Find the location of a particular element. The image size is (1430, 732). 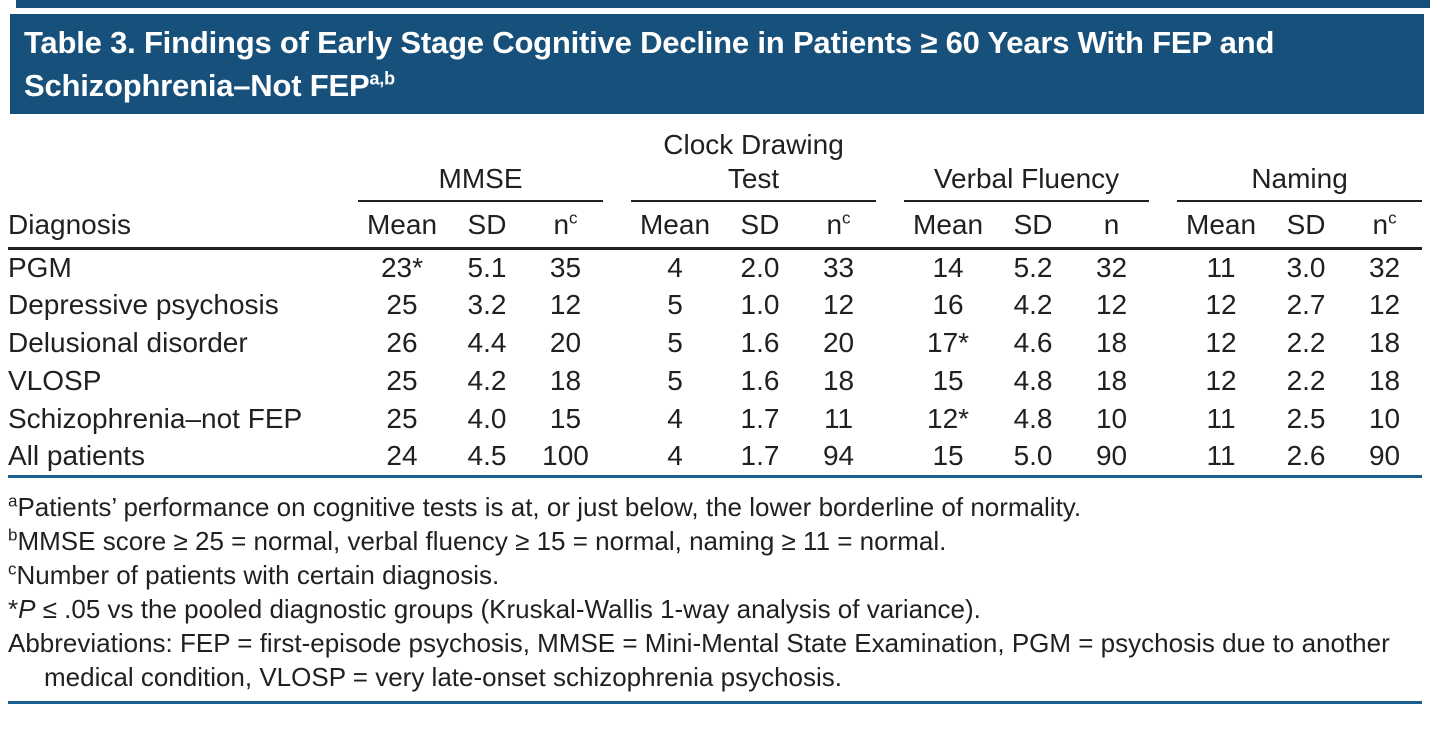

value-cell: 5.0 is located at coordinates (1033, 458).